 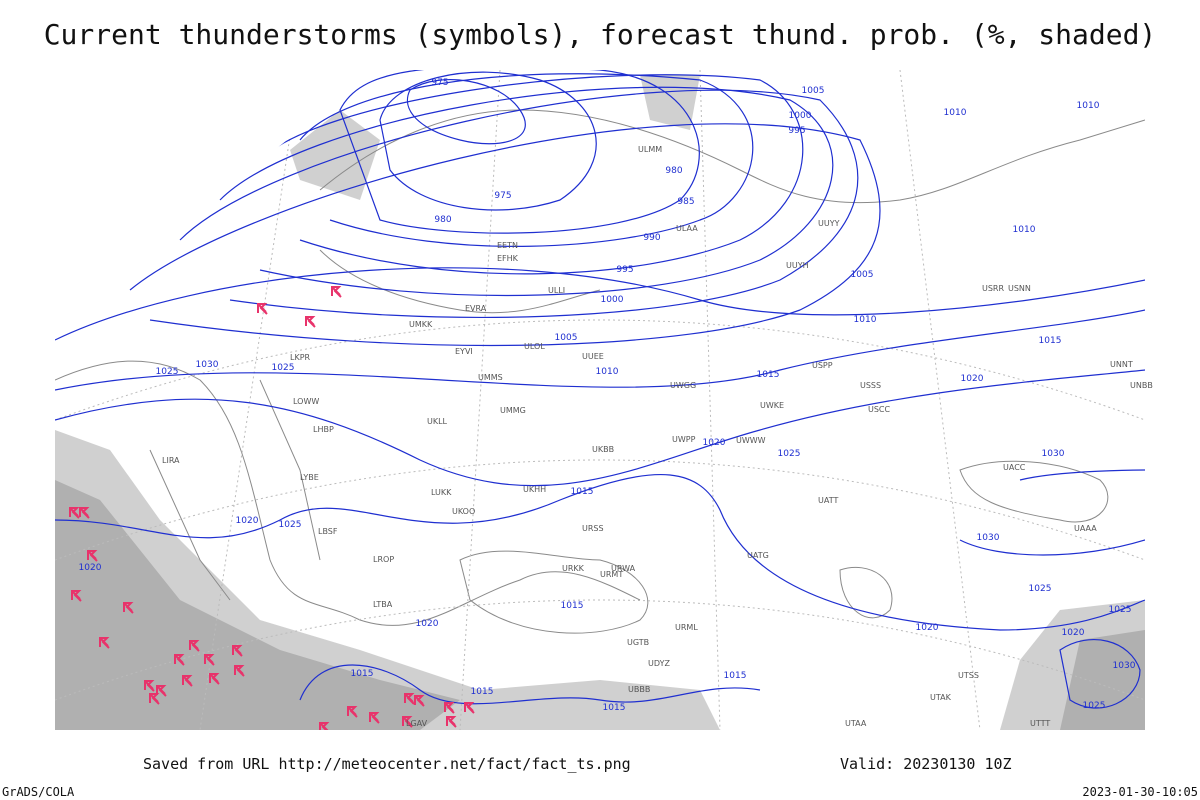 What do you see at coordinates (638, 642) in the screenshot?
I see `station-label: UGTB` at bounding box center [638, 642].